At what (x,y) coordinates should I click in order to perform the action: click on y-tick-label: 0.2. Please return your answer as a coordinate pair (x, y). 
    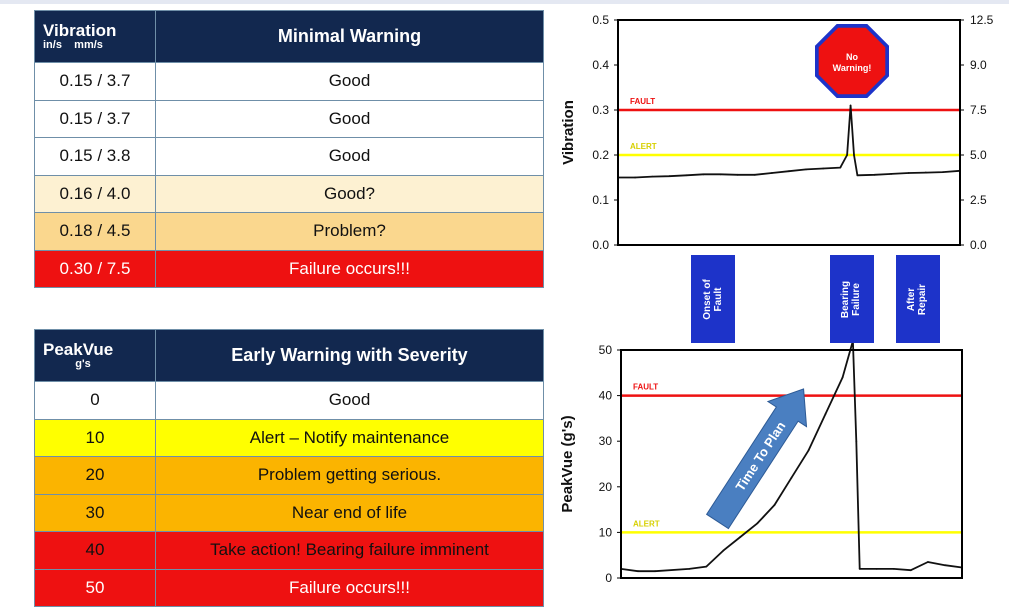
    Looking at the image, I should click on (600, 155).